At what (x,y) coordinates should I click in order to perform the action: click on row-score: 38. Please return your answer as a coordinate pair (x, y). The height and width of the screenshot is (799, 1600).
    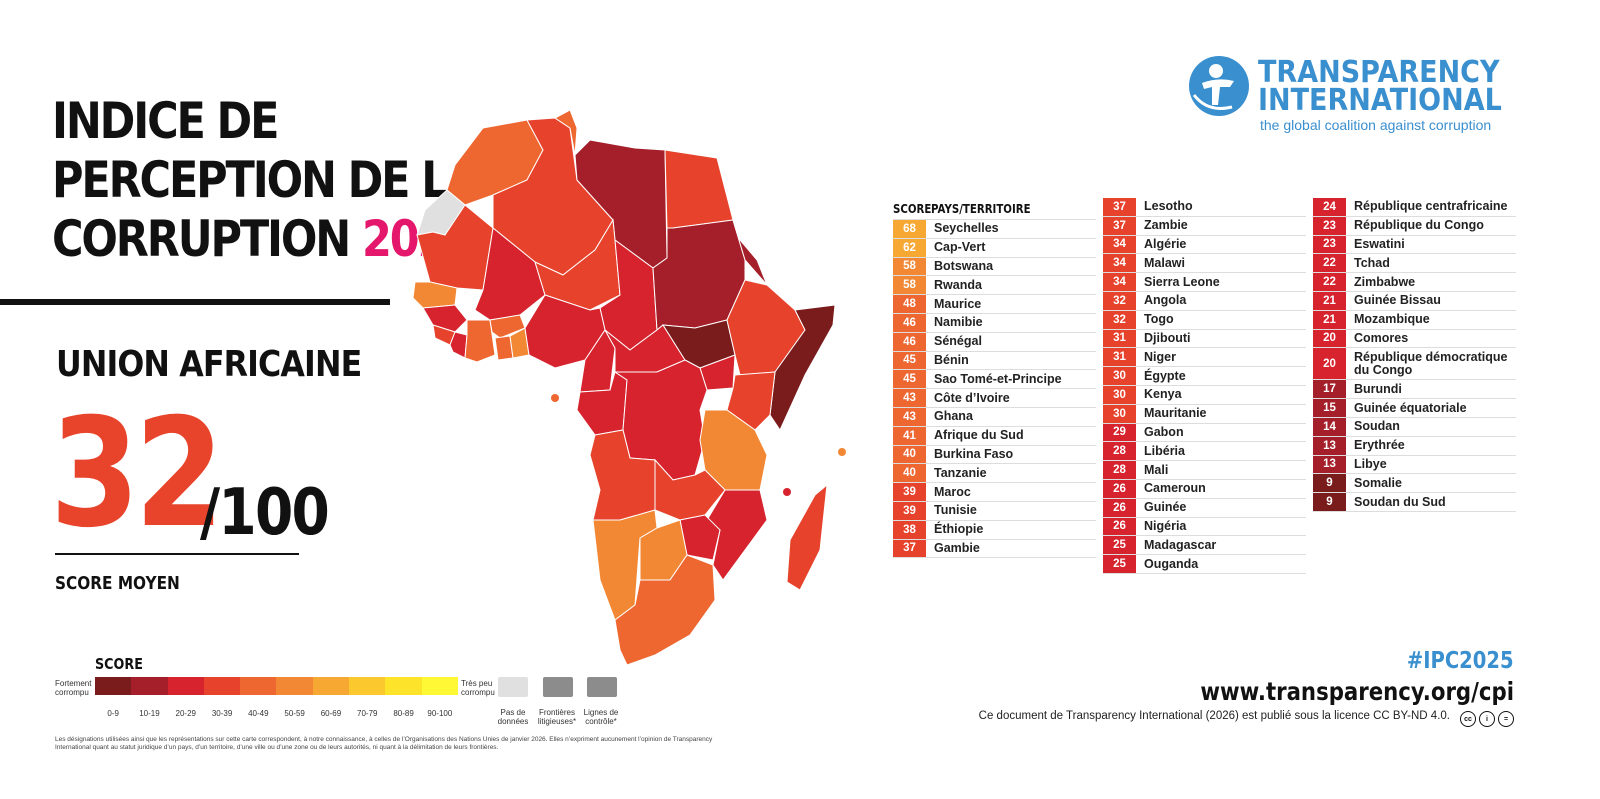
    Looking at the image, I should click on (909, 529).